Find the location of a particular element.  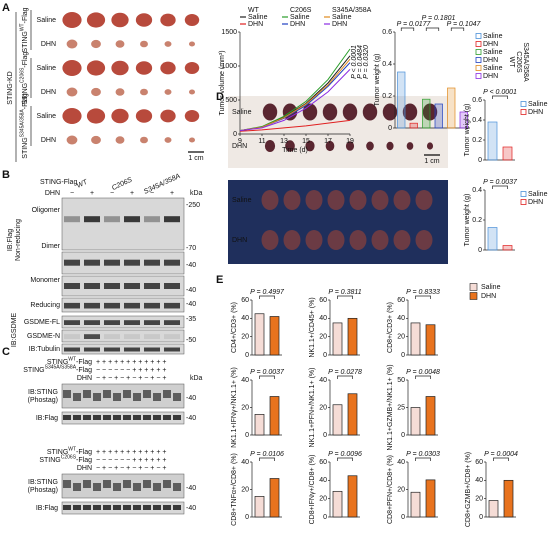

x-tick-label: 15 is located at coordinates (306, 141).